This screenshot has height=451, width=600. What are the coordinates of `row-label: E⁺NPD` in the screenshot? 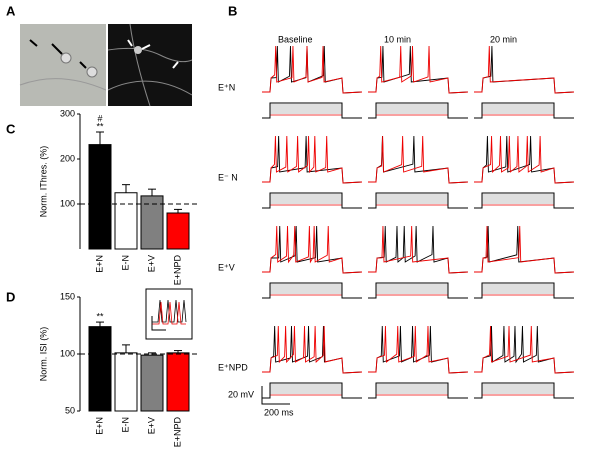 It's located at (233, 367).